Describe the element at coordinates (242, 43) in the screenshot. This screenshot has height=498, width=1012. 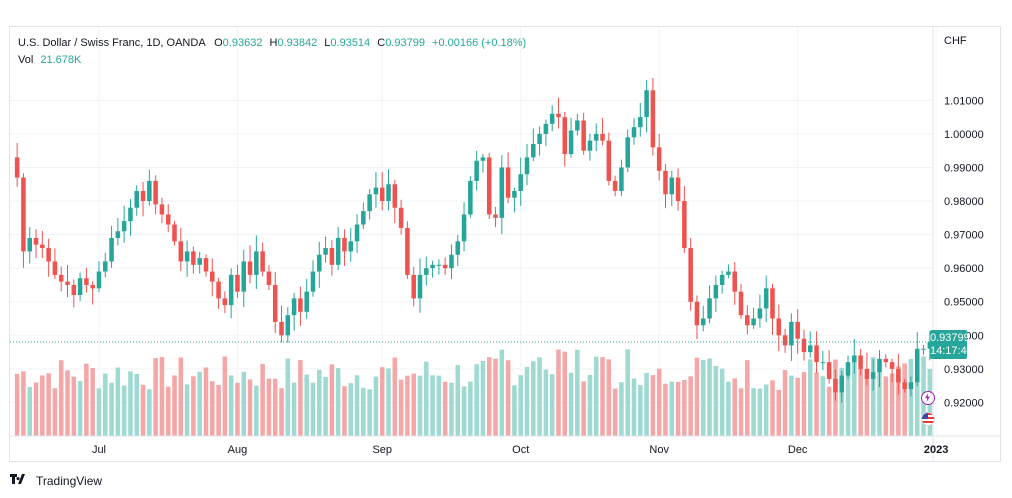
I see `legend-open-value: 0.93632` at that location.